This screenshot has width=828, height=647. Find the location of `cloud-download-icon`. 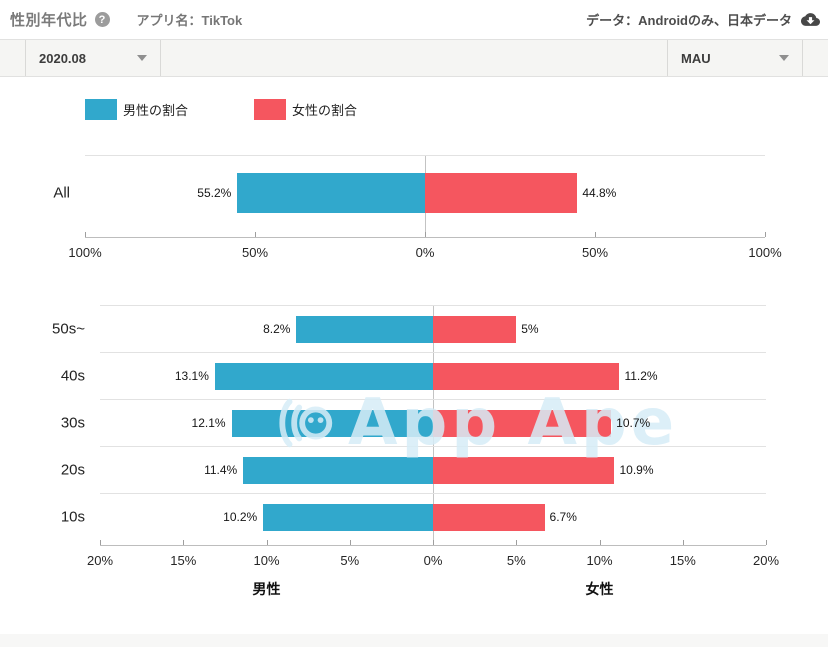

cloud-download-icon is located at coordinates (810, 19).